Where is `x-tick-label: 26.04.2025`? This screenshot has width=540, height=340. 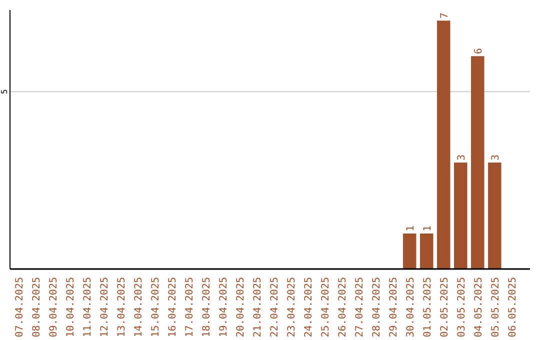
x-tick-label: 26.04.2025 is located at coordinates (343, 307).